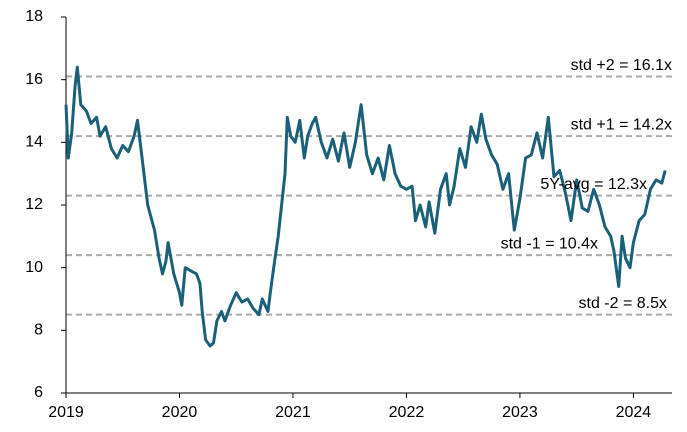 This screenshot has width=687, height=432. Describe the element at coordinates (34, 267) in the screenshot. I see `y-tick-label: 10` at that location.